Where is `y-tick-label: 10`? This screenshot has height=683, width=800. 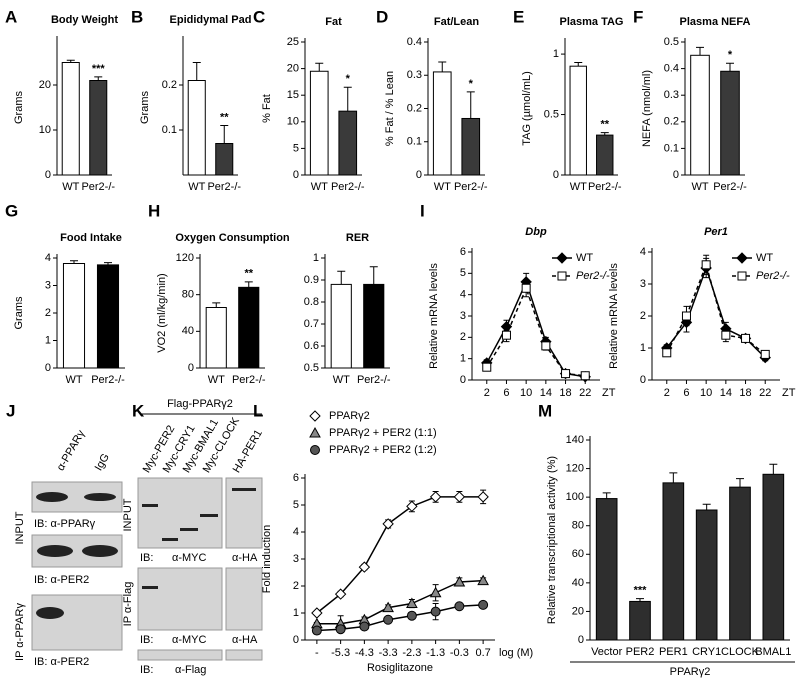
y-tick-label: 10 is located at coordinates (293, 122).